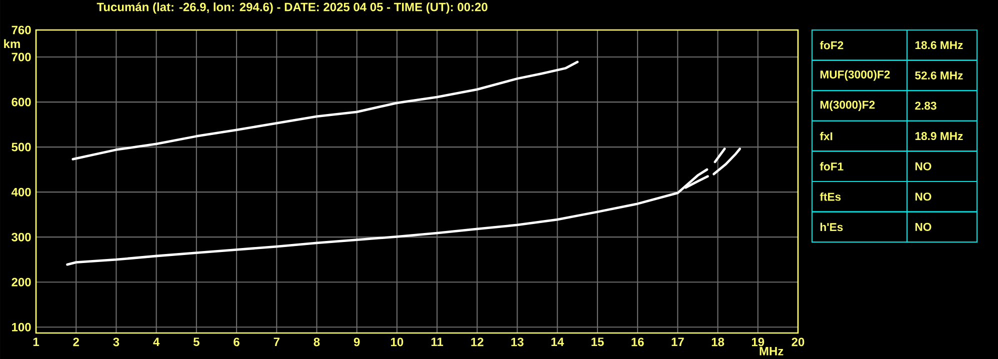 The width and height of the screenshot is (998, 359). I want to click on x-tick-label: 10, so click(397, 342).